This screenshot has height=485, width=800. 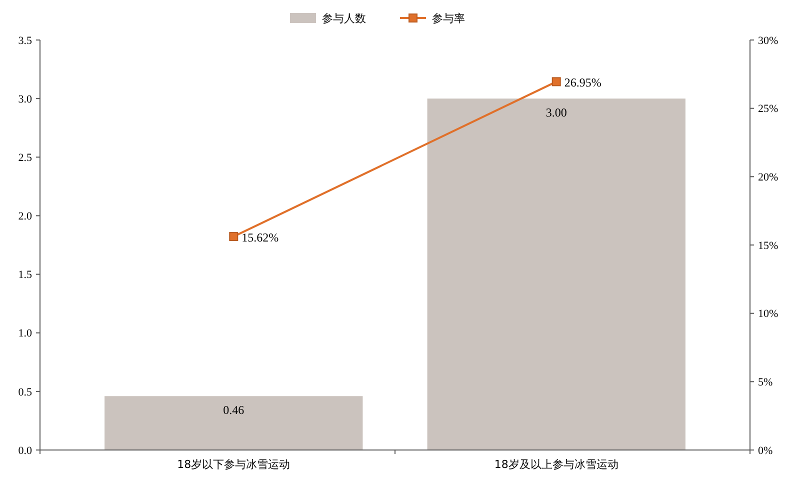 What do you see at coordinates (583, 83) in the screenshot?
I see `data-label: 26.95%` at bounding box center [583, 83].